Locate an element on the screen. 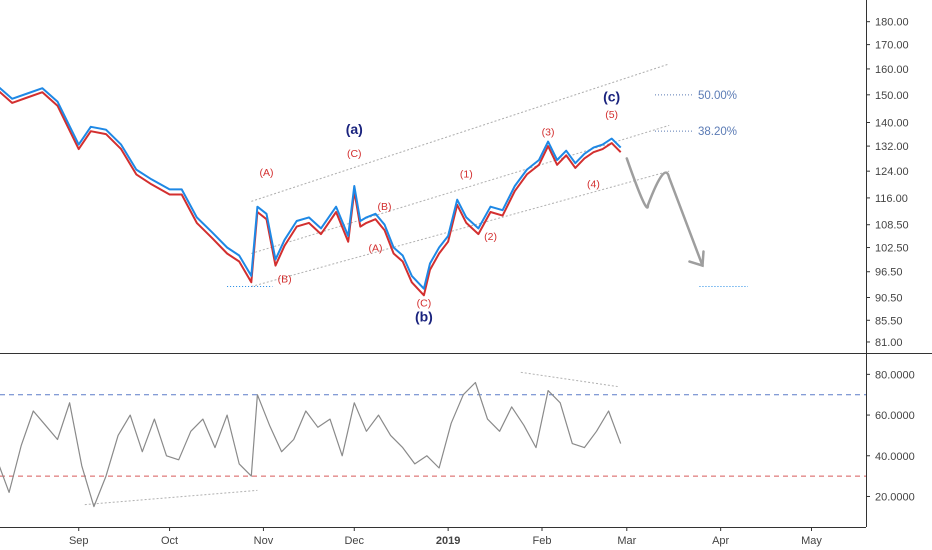 The image size is (932, 550). channel-line-middle is located at coordinates (460, 189).